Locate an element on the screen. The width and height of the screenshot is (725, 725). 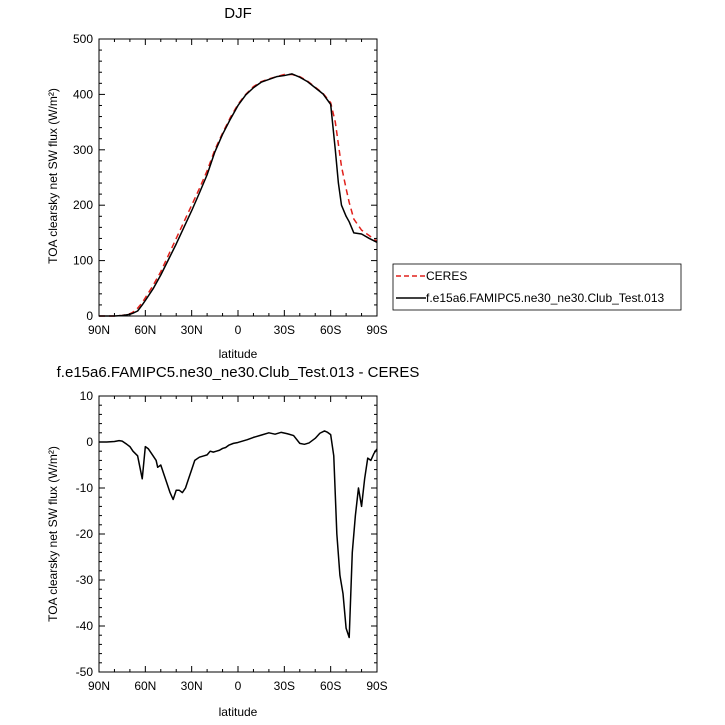
top-series-layer is located at coordinates (238, 195).